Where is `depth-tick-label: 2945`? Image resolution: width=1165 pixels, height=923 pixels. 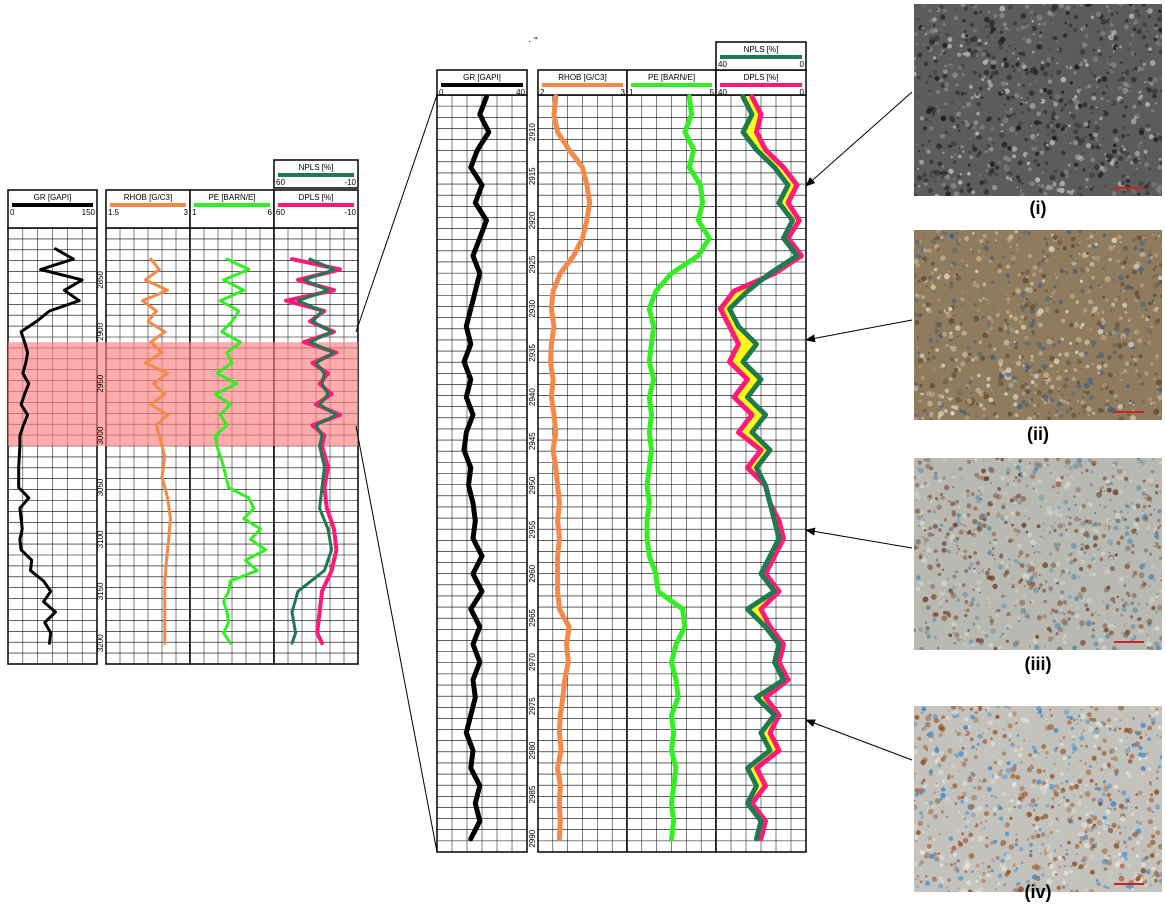 depth-tick-label: 2945 is located at coordinates (532, 441).